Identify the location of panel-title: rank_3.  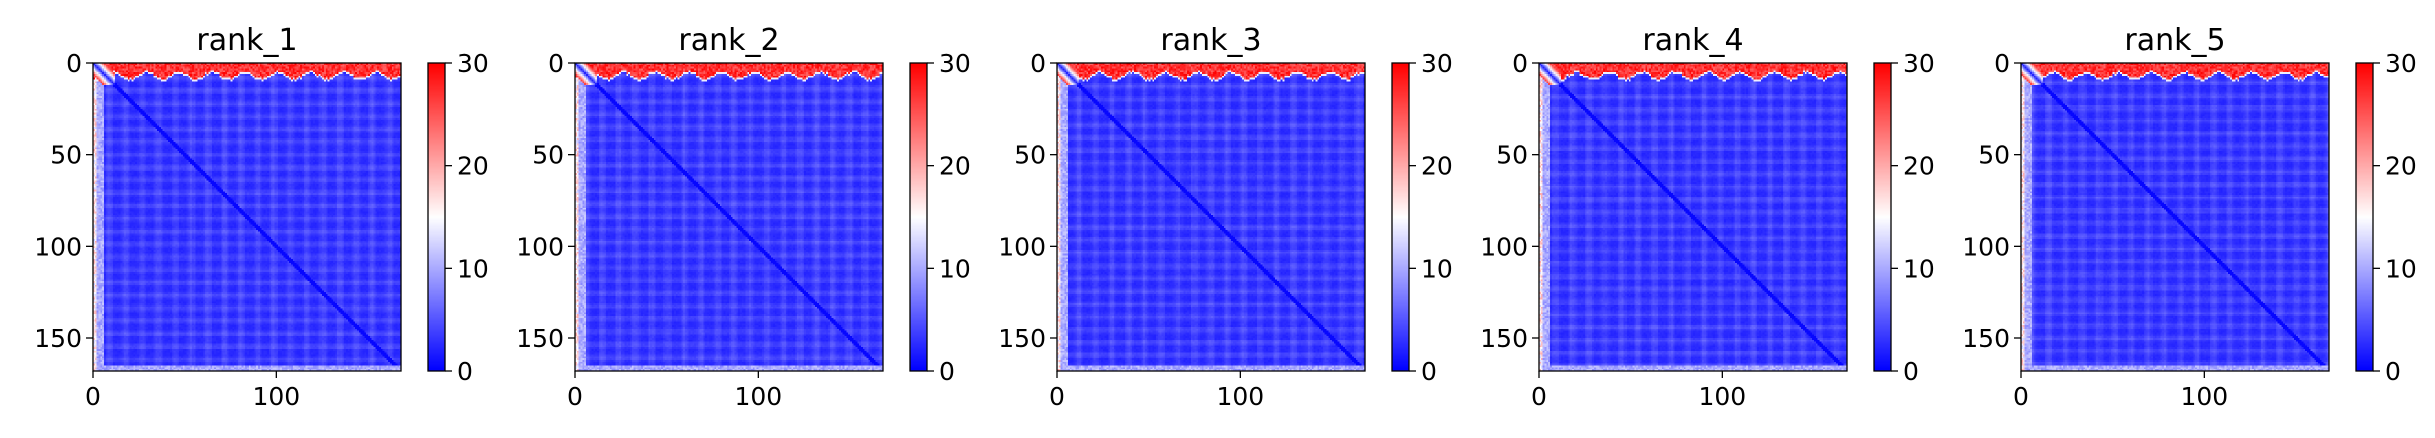
(1210, 40).